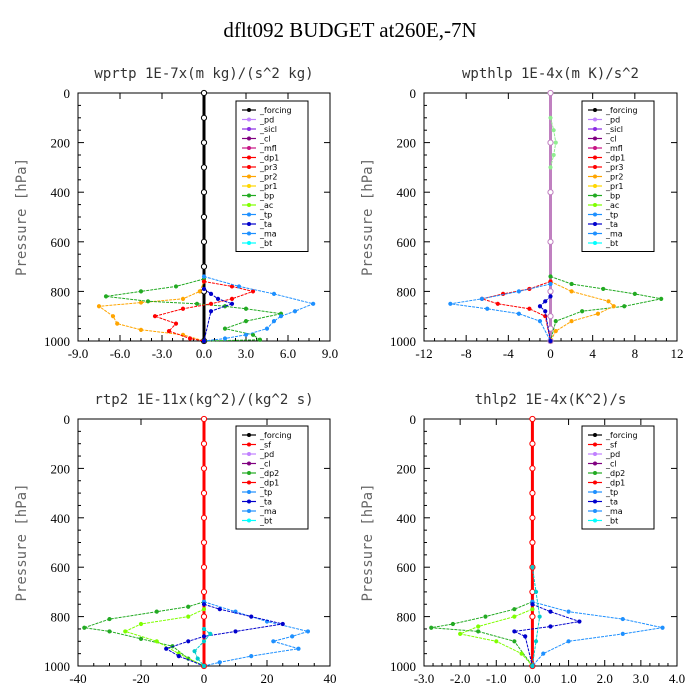 Image resolution: width=700 pixels, height=700 pixels. Describe the element at coordinates (268, 186) in the screenshot. I see `legend-label: _pr1` at that location.